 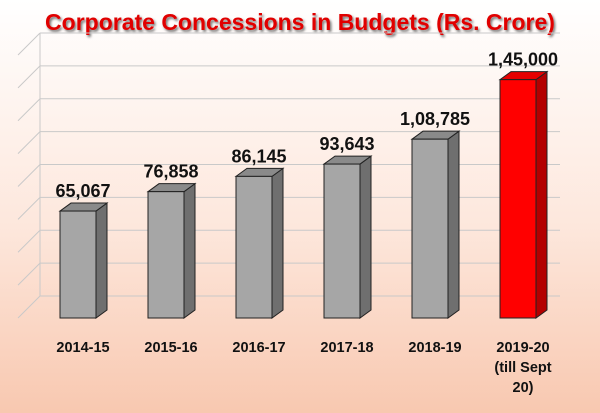 What do you see at coordinates (170, 348) in the screenshot?
I see `category-label: 2015-16` at bounding box center [170, 348].